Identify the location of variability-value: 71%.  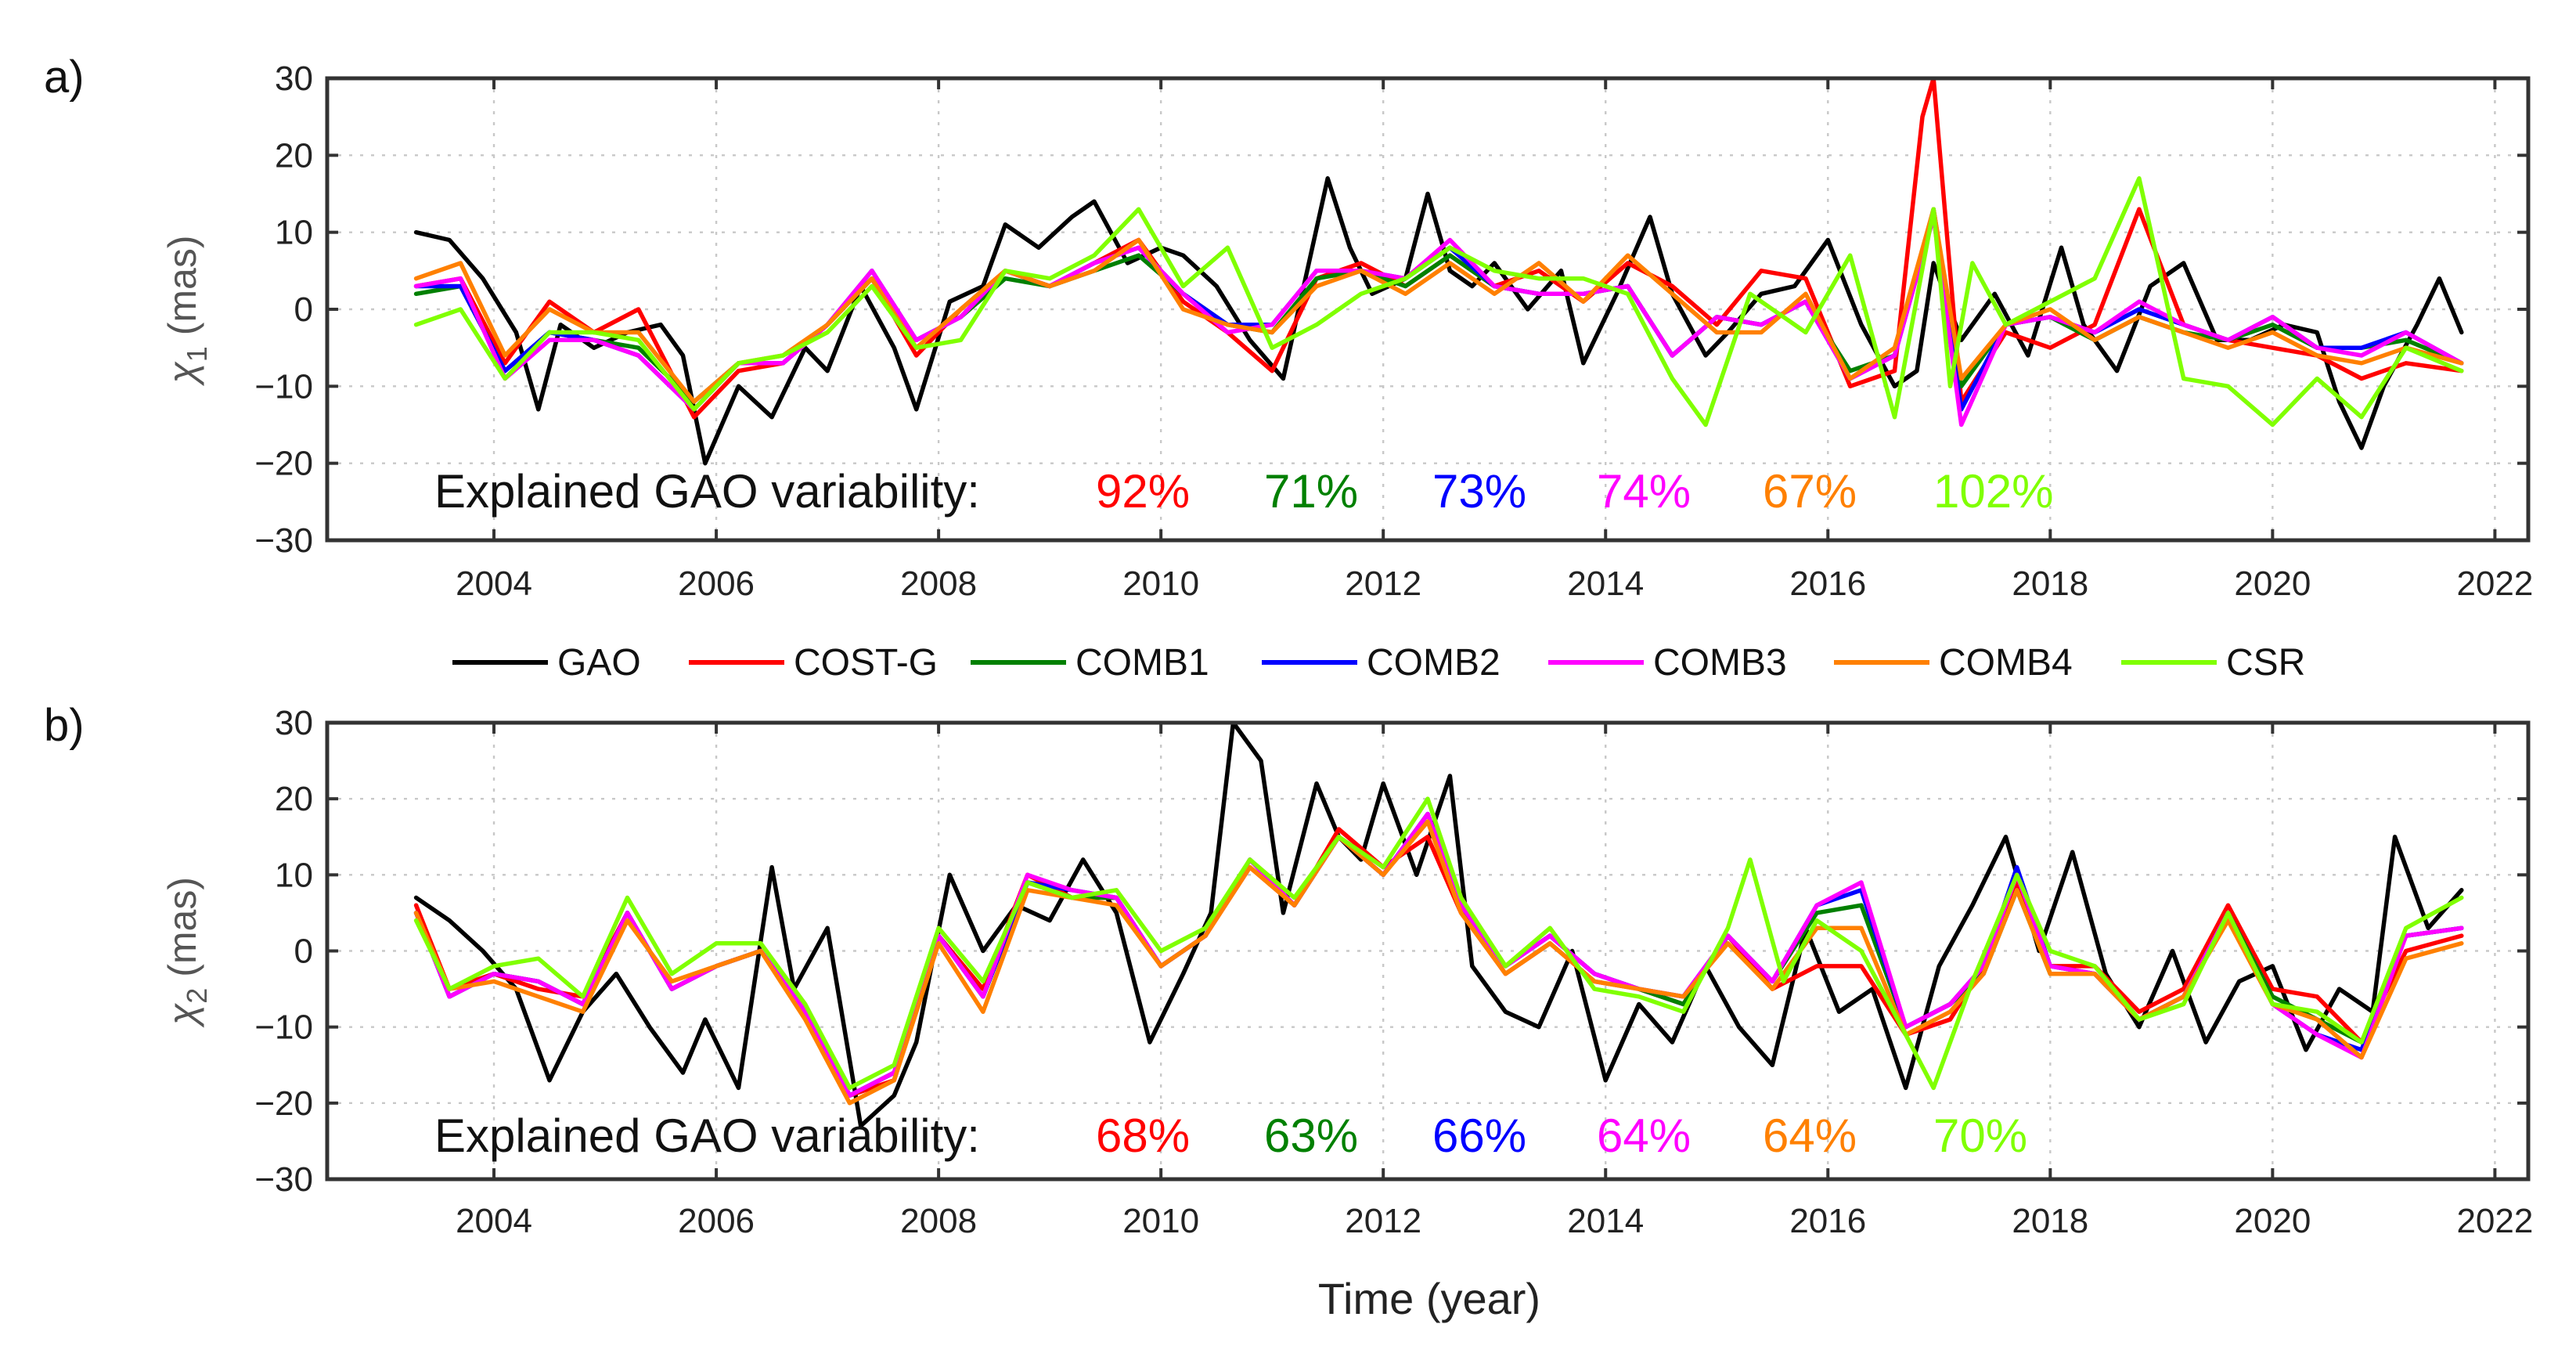
(1311, 492).